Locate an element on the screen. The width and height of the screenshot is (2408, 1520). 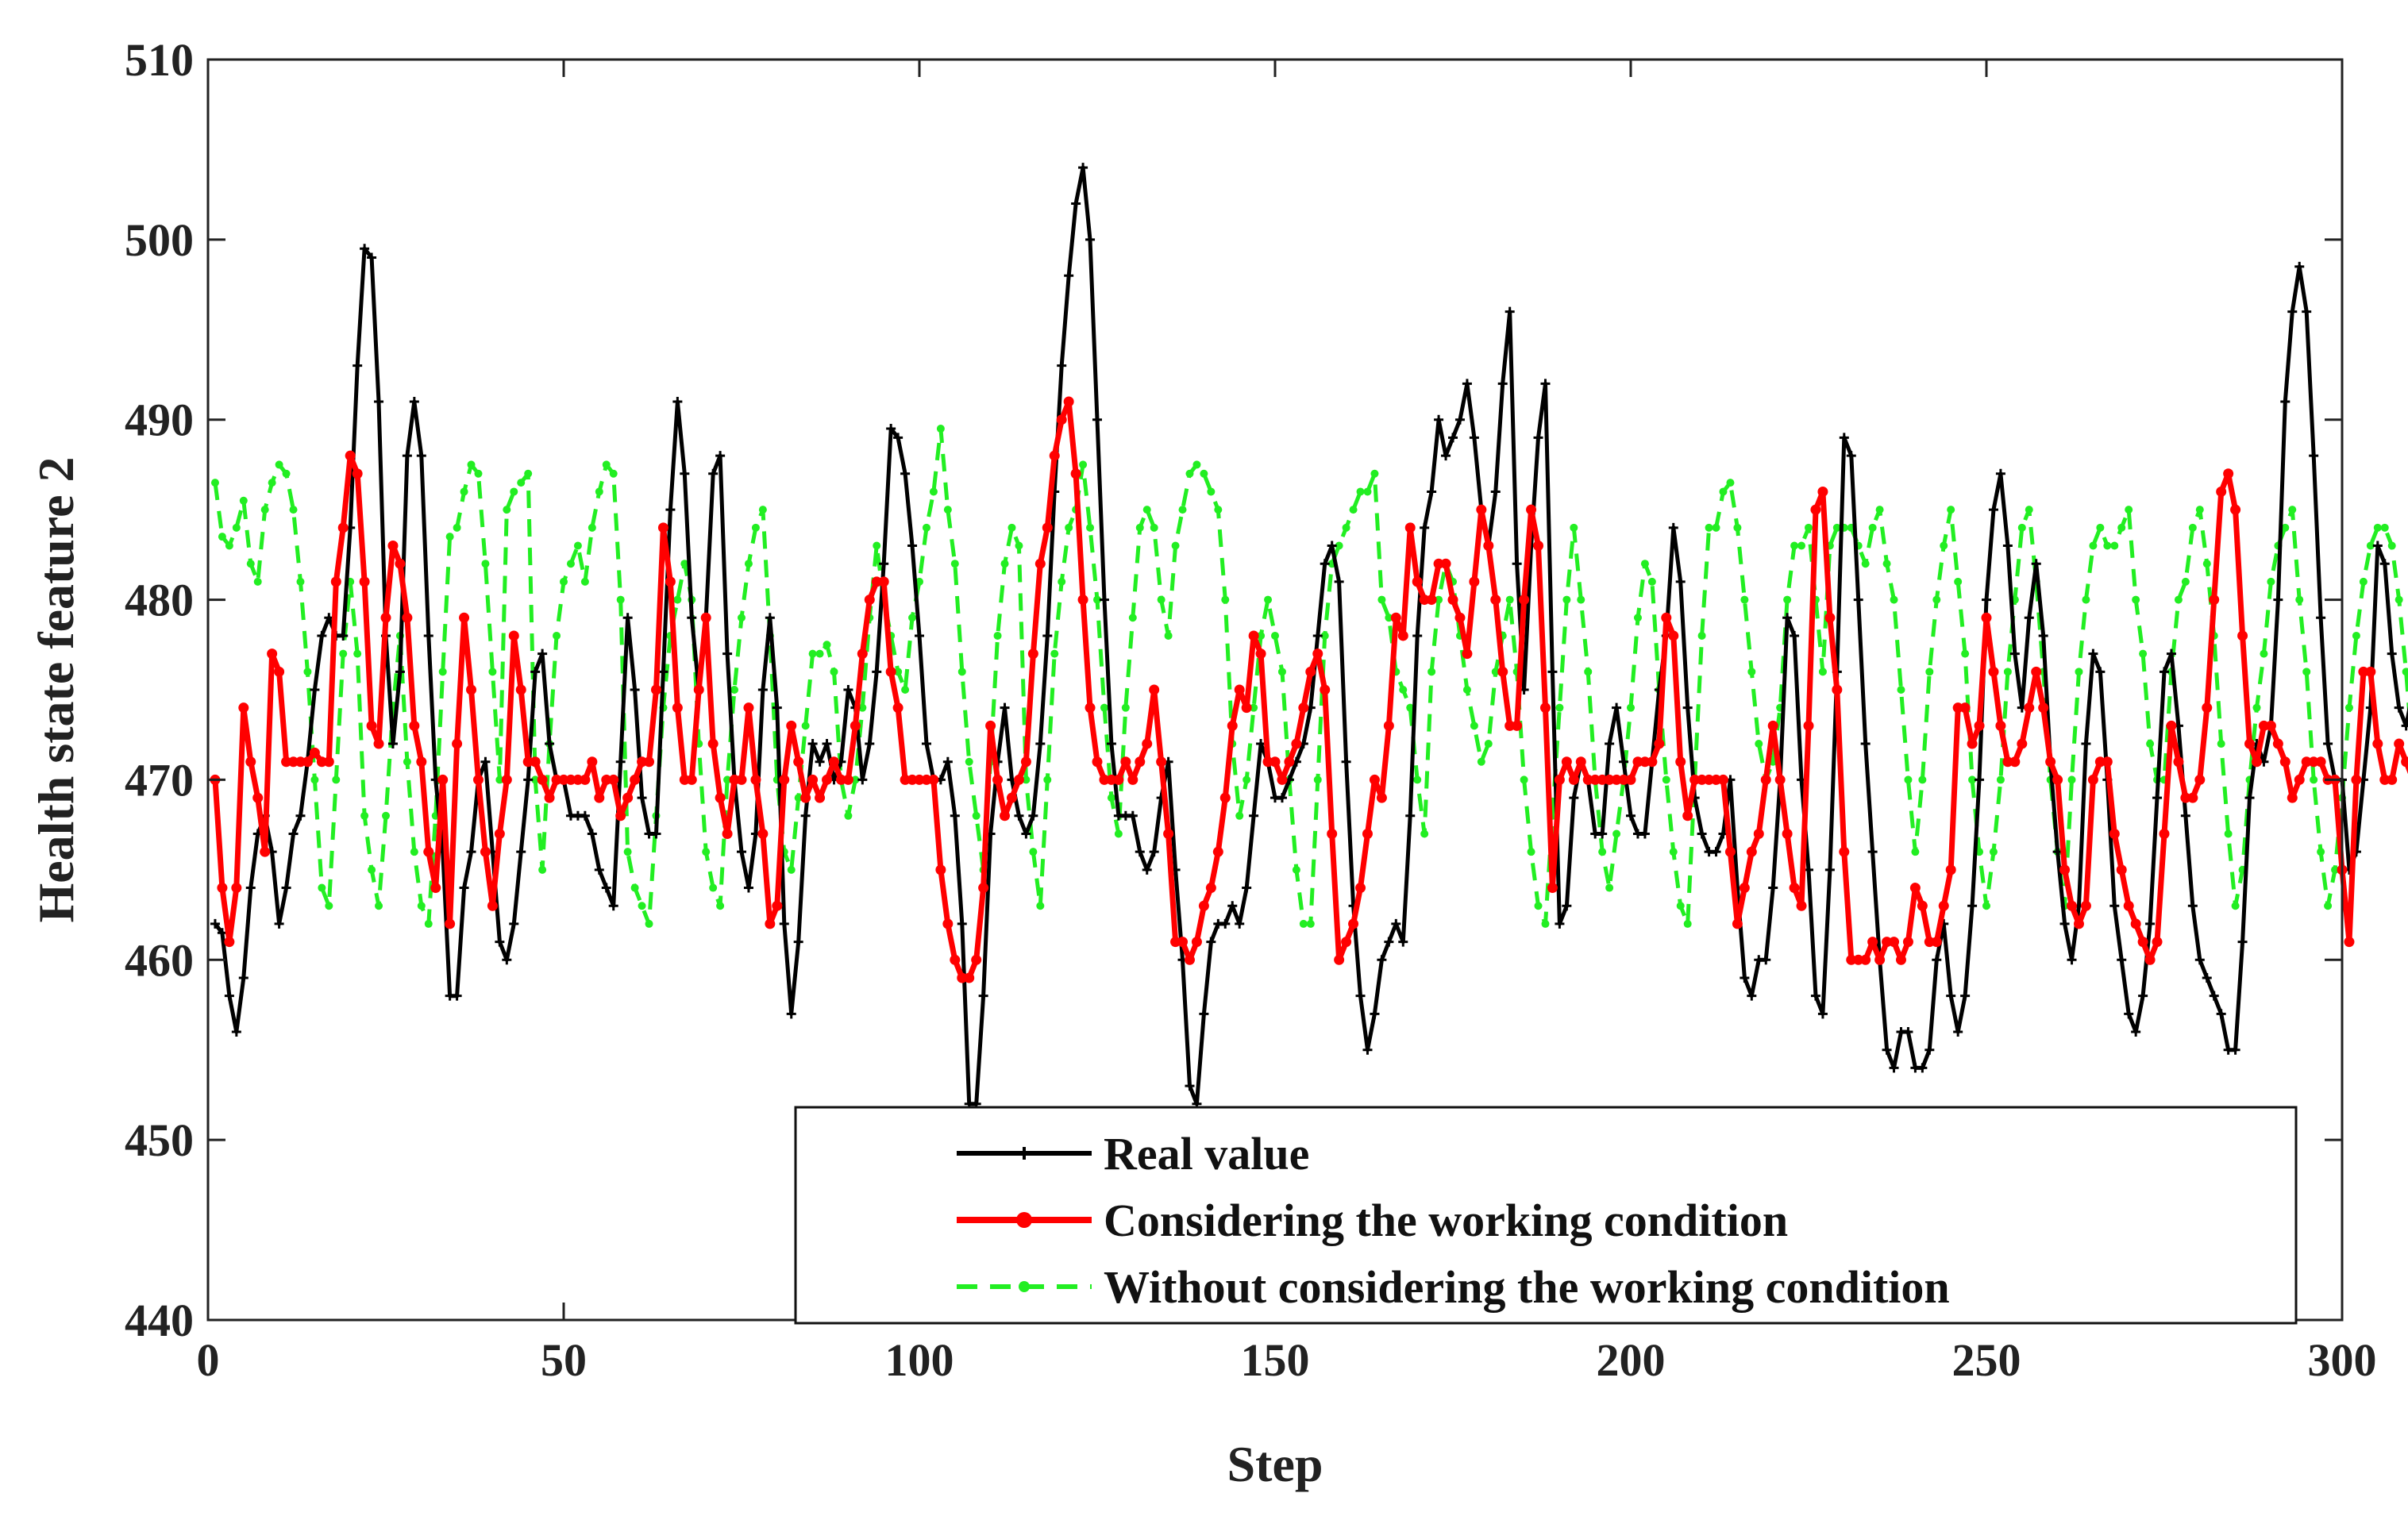
x-tick-label: 150 is located at coordinates (1275, 1360).